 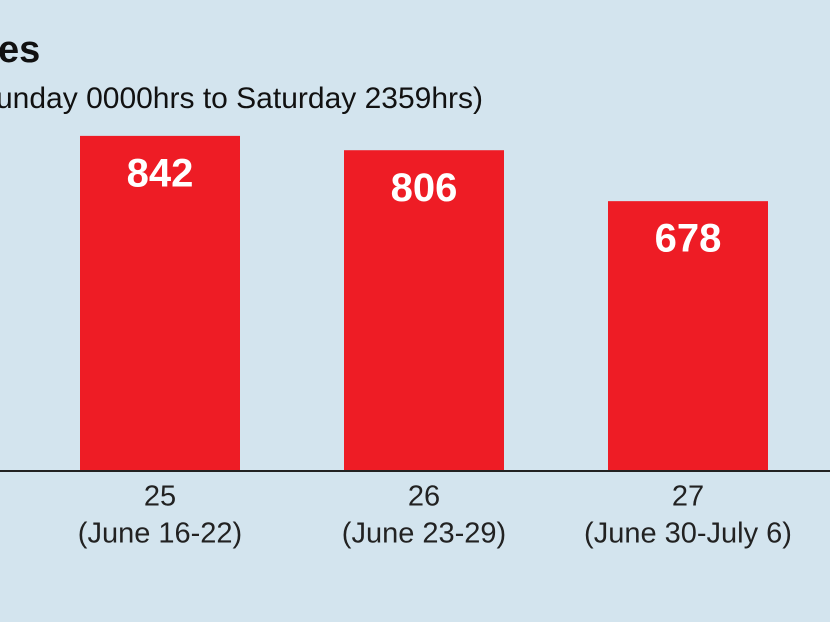 What do you see at coordinates (424, 497) in the screenshot?
I see `x-tick-label: 26` at bounding box center [424, 497].